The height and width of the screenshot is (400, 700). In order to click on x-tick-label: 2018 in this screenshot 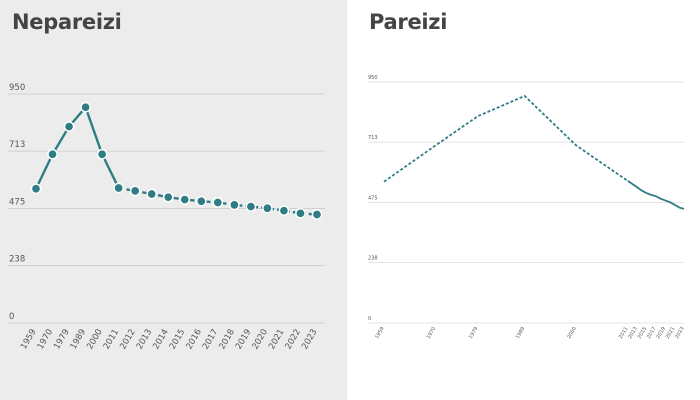, I will do `click(226, 340)`.